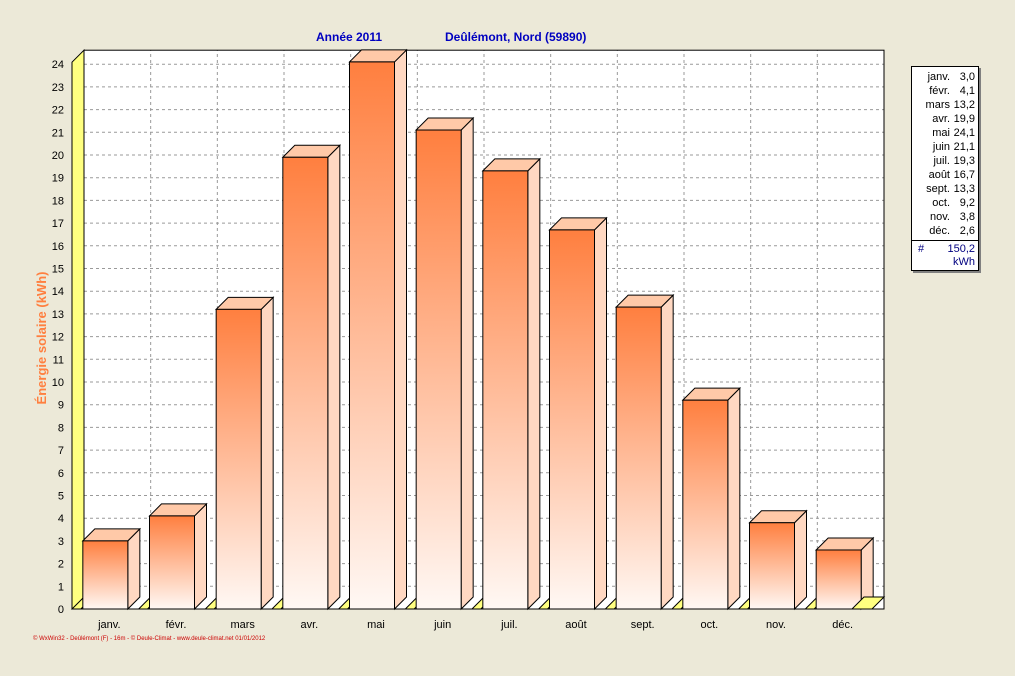 The height and width of the screenshot is (676, 1015). What do you see at coordinates (376, 625) in the screenshot?
I see `x-tick-label: mai` at bounding box center [376, 625].